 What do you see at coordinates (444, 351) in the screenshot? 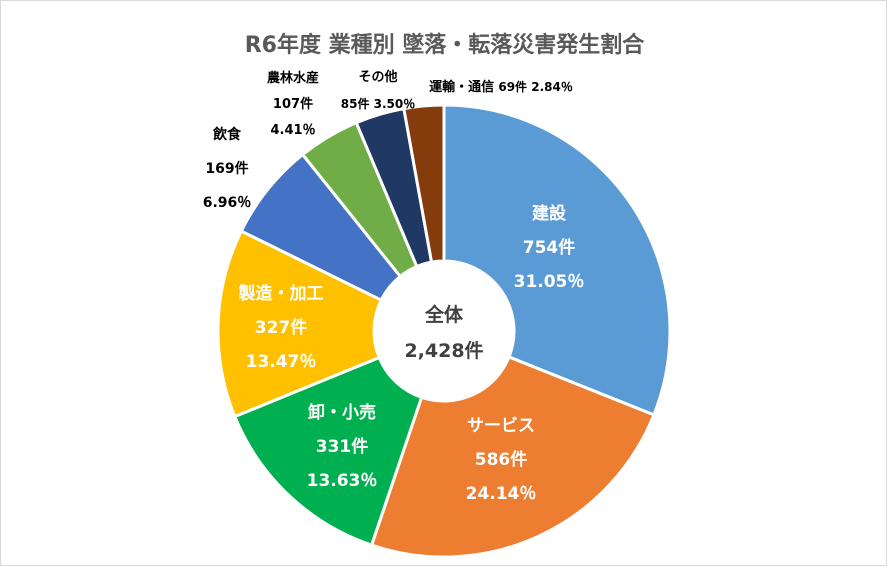
I see `center-total: 2,428件` at bounding box center [444, 351].